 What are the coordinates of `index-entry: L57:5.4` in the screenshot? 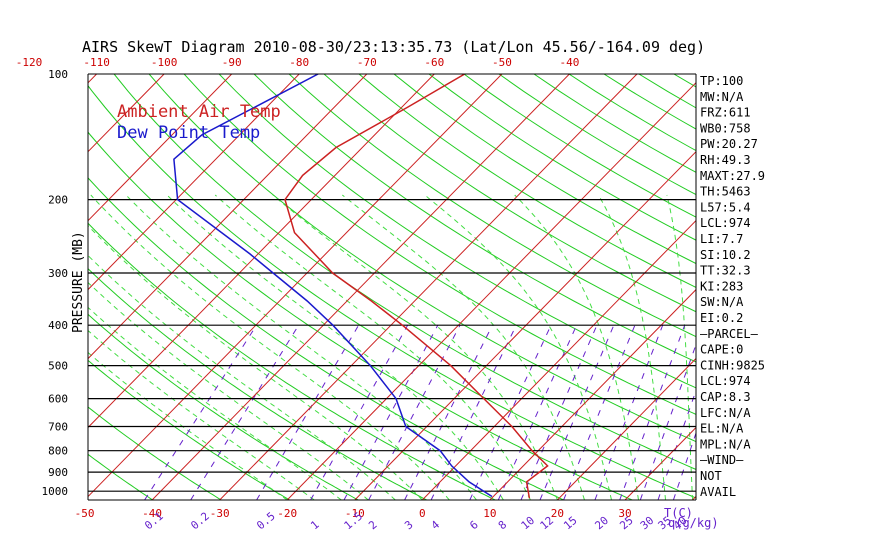 It's located at (725, 207).